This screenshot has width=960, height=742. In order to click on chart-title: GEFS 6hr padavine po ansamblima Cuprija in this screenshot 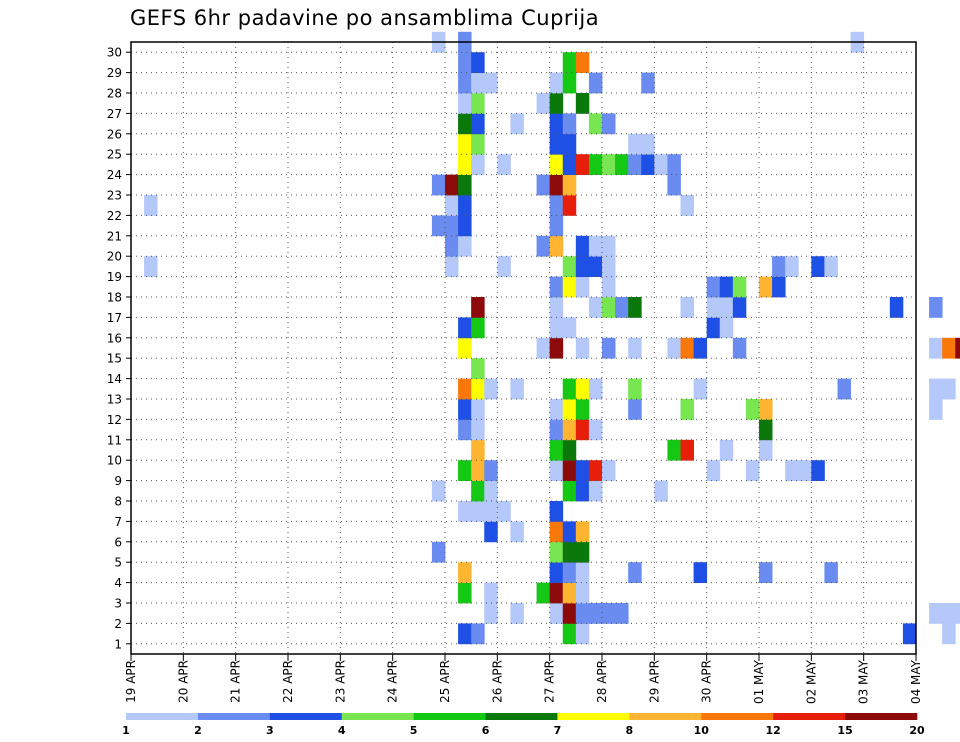, I will do `click(365, 18)`.